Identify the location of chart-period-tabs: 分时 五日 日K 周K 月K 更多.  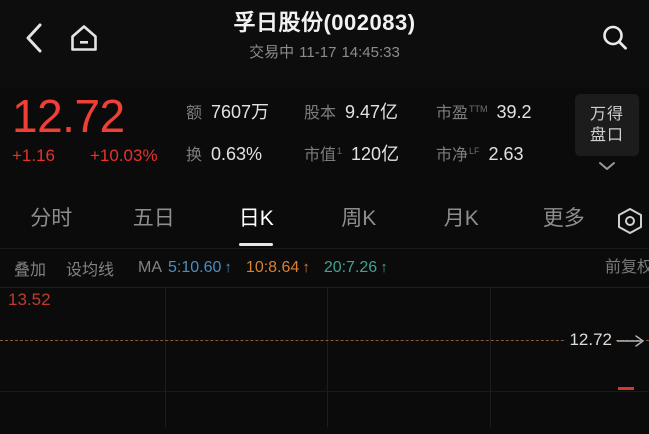
(324, 221).